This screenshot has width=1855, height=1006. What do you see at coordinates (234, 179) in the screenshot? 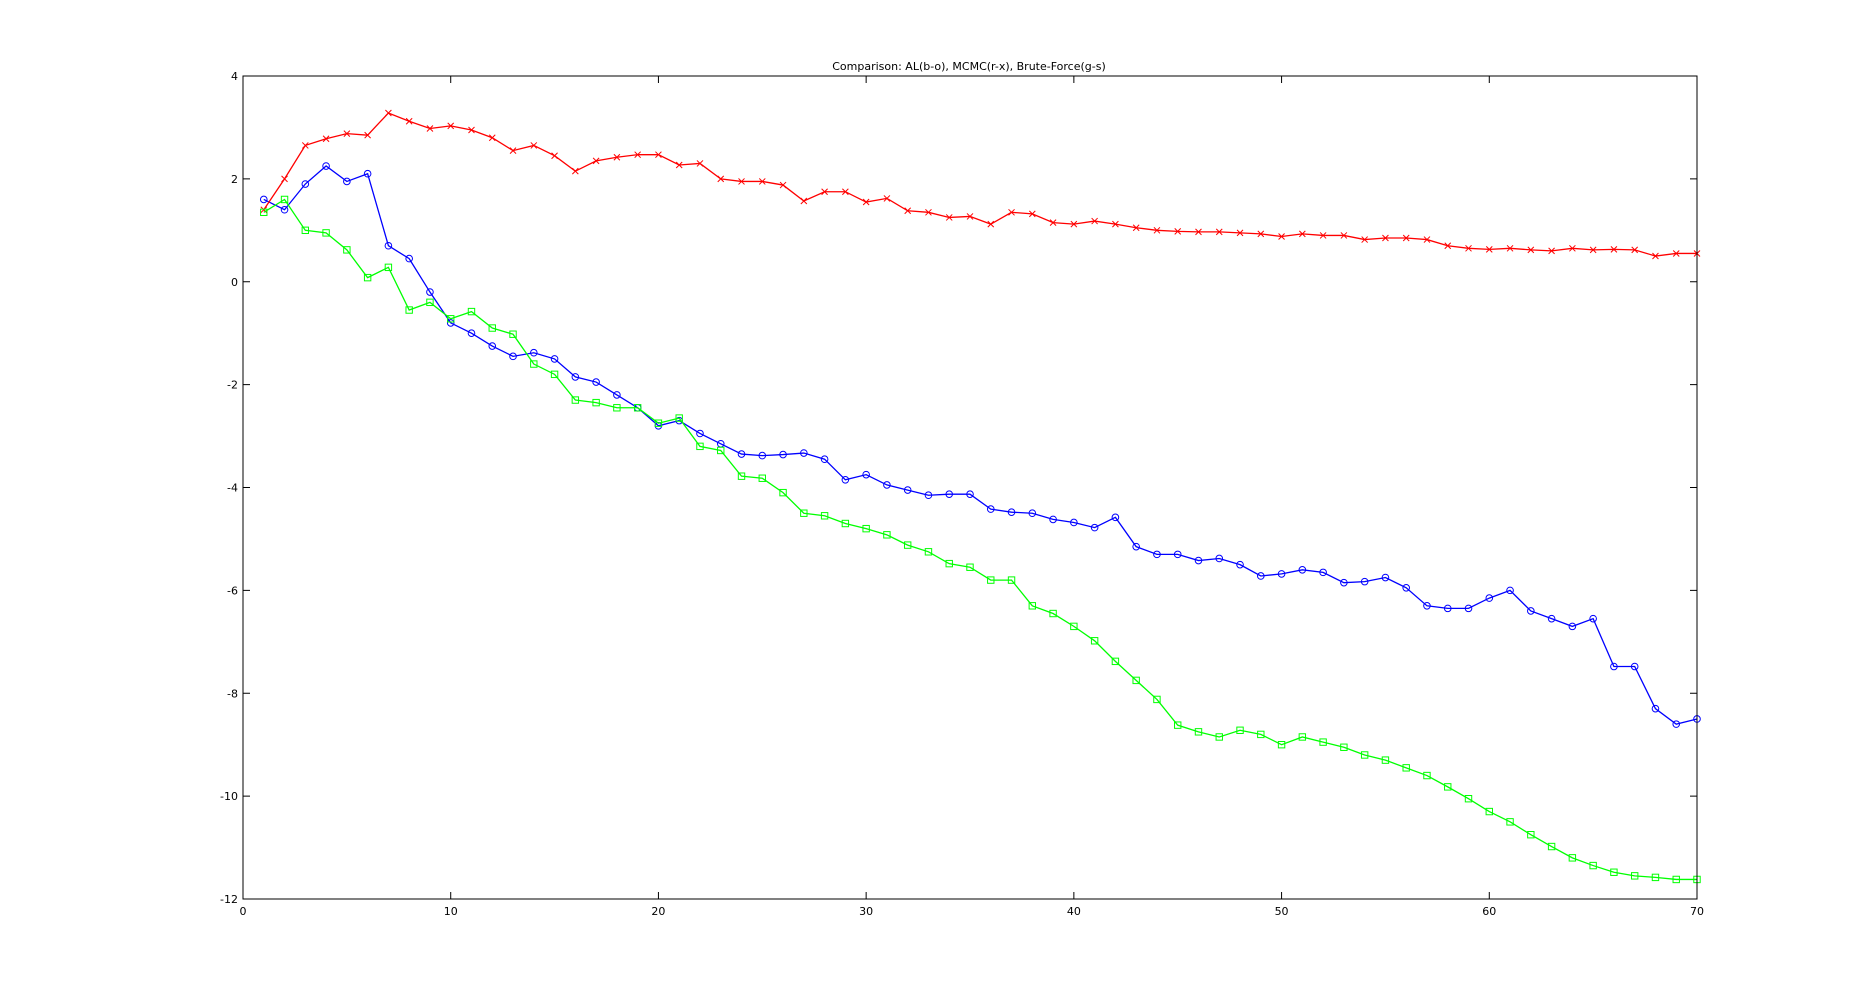
I see `y-tick-label-2: 2` at bounding box center [234, 179].